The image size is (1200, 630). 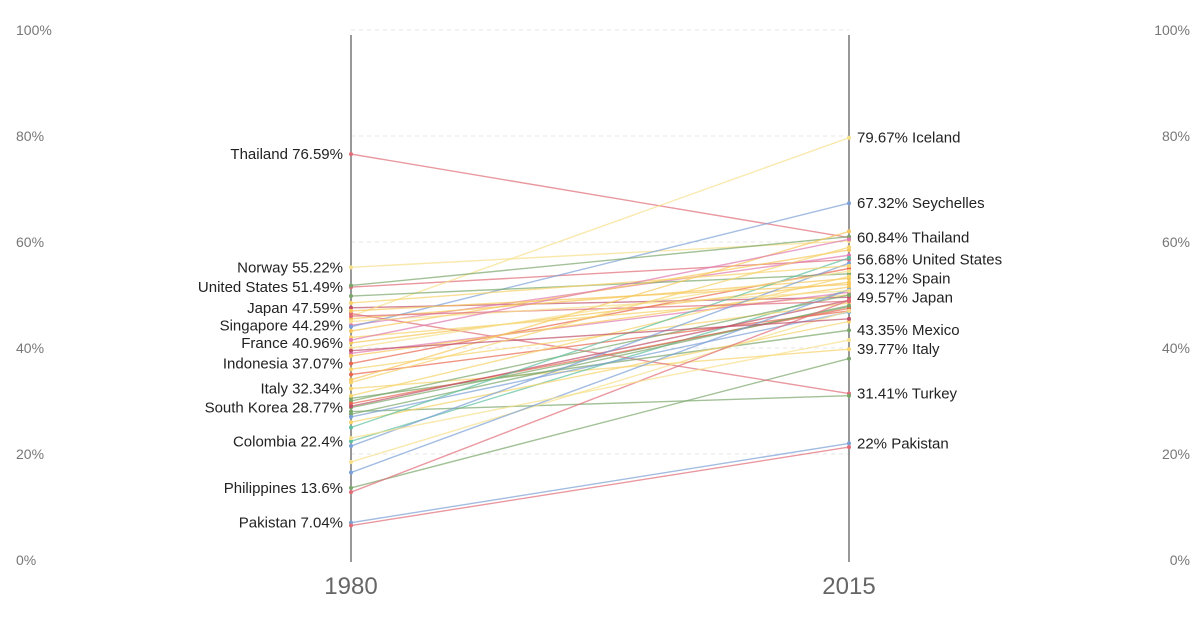 What do you see at coordinates (903, 278) in the screenshot?
I see `data-label-2015: 53.12% Spain` at bounding box center [903, 278].